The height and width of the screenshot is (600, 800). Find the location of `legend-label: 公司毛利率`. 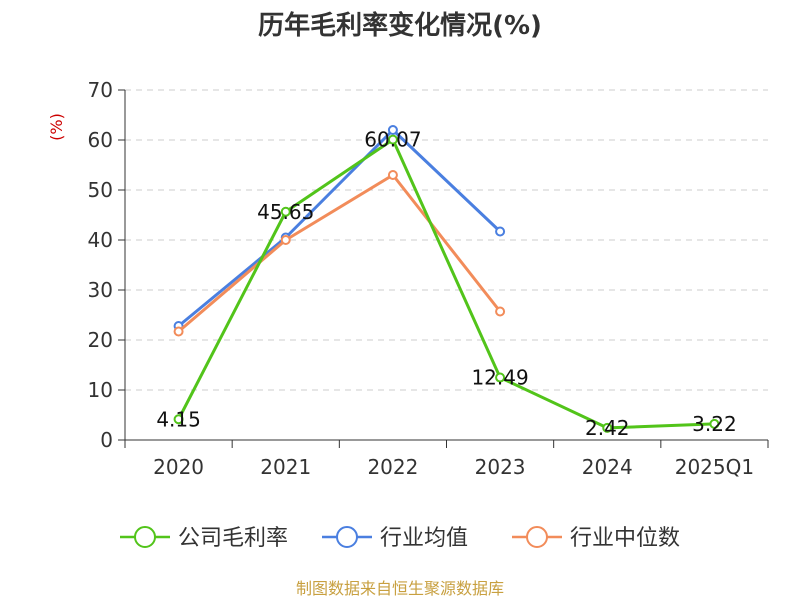

legend-label: 公司毛利率 is located at coordinates (233, 538).